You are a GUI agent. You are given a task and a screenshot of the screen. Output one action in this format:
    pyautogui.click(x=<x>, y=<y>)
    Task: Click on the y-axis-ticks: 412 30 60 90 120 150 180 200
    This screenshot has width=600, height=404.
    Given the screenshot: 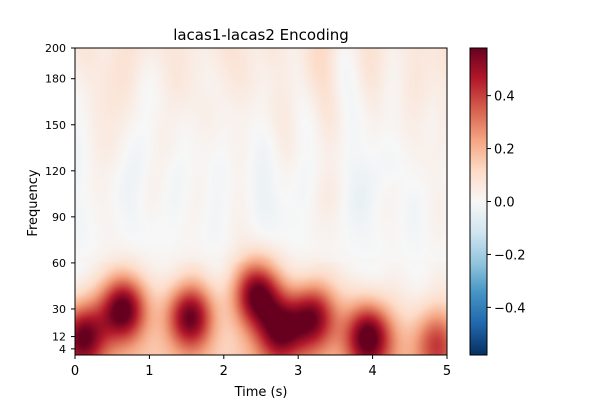 What is the action you would take?
    pyautogui.click(x=60, y=199)
    